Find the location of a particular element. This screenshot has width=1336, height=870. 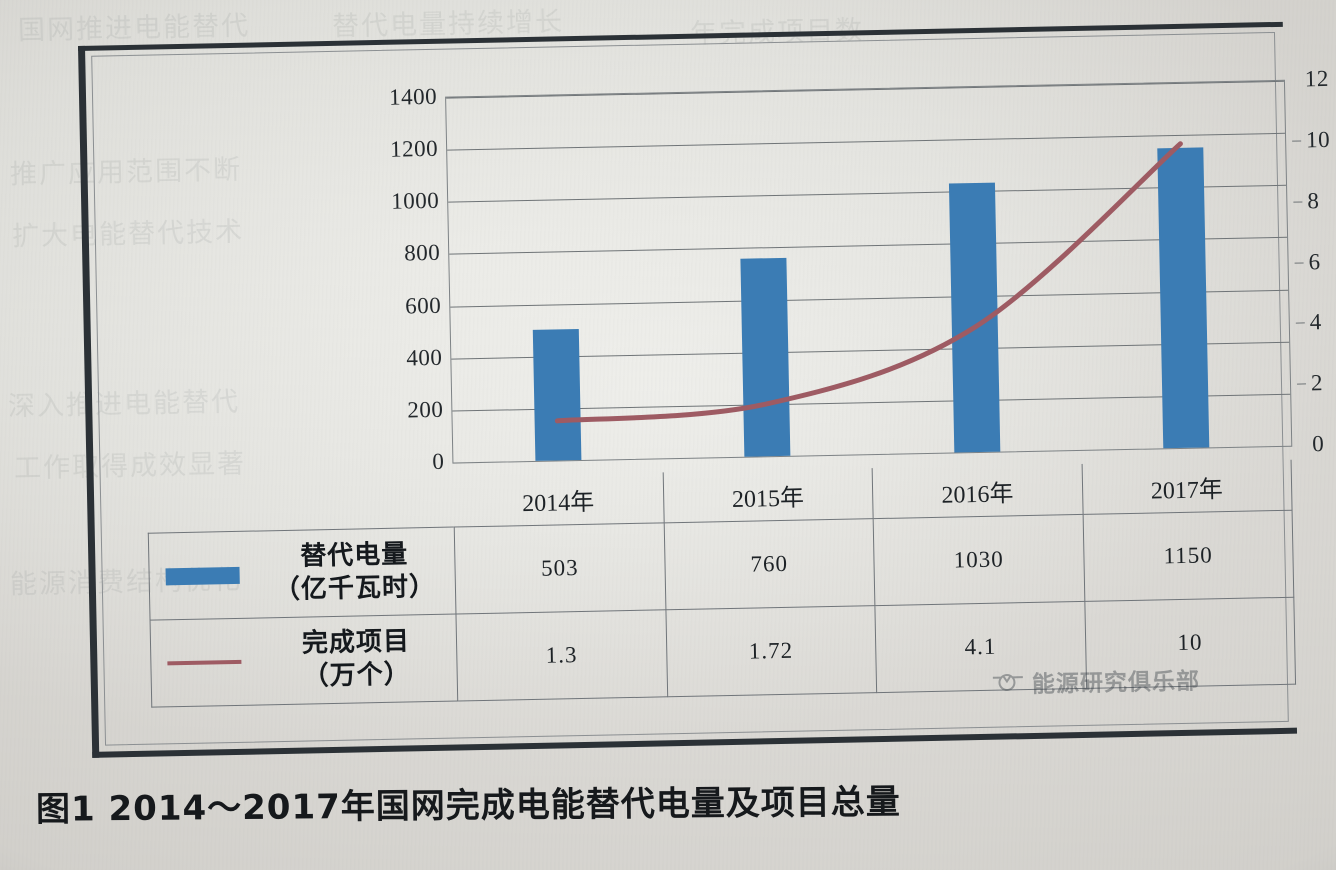

legend-entry: 替代电量 （亿千瓦时） is located at coordinates (302, 574).